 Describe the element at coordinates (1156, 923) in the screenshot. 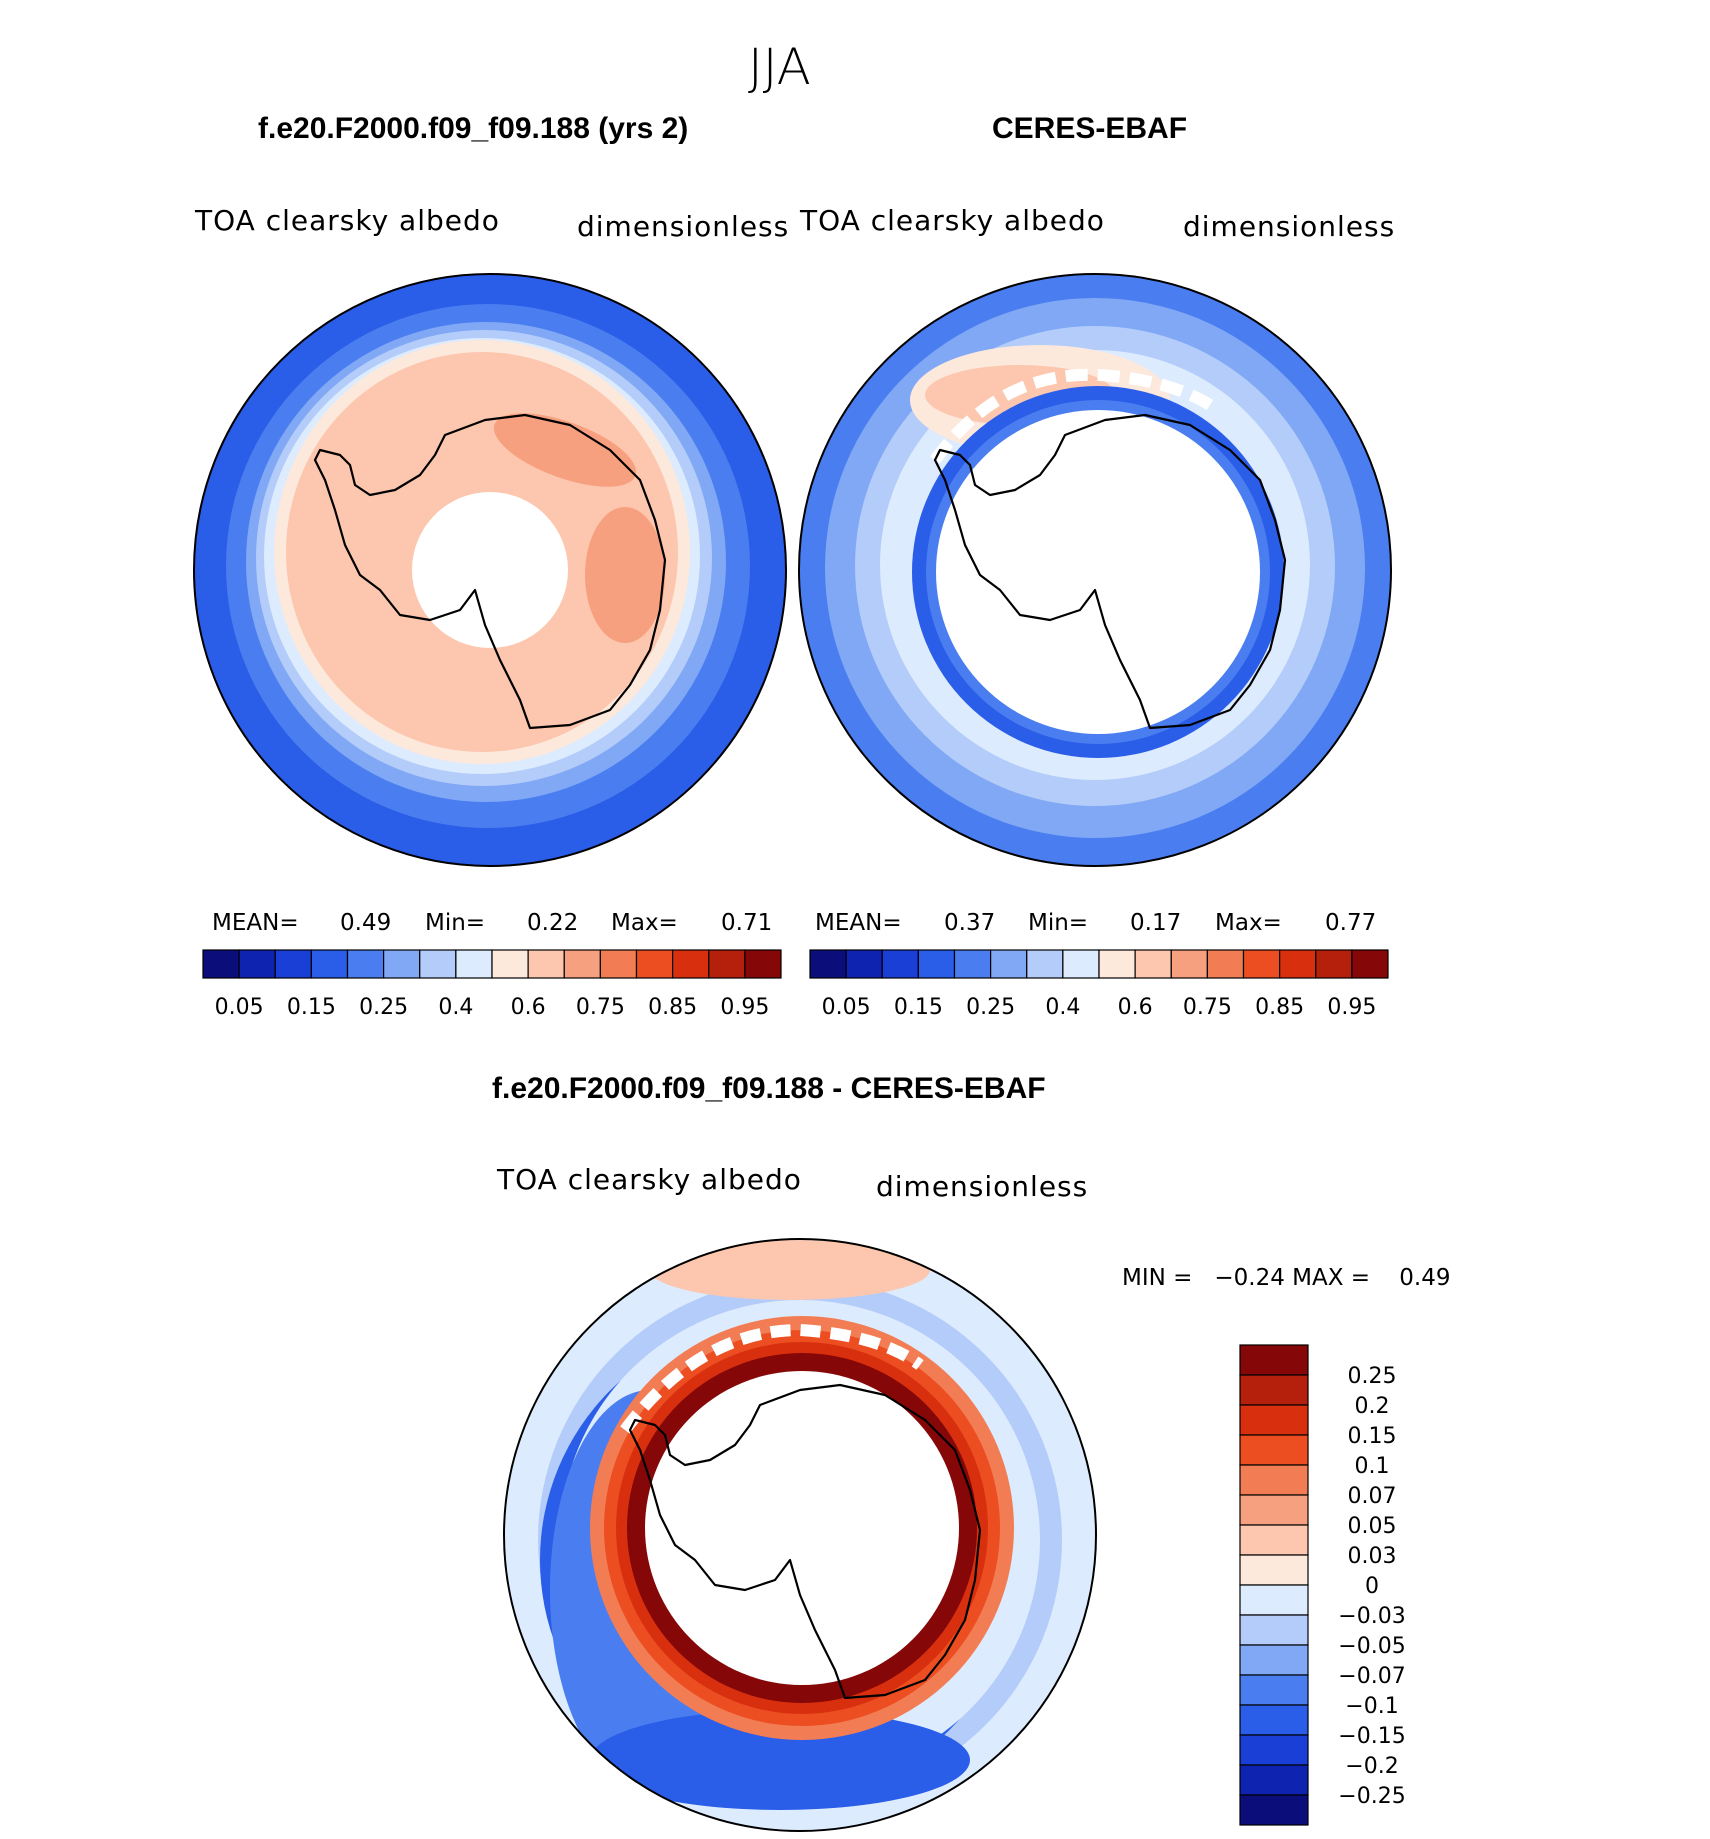

I see `stat-min-obs: 0.17` at that location.